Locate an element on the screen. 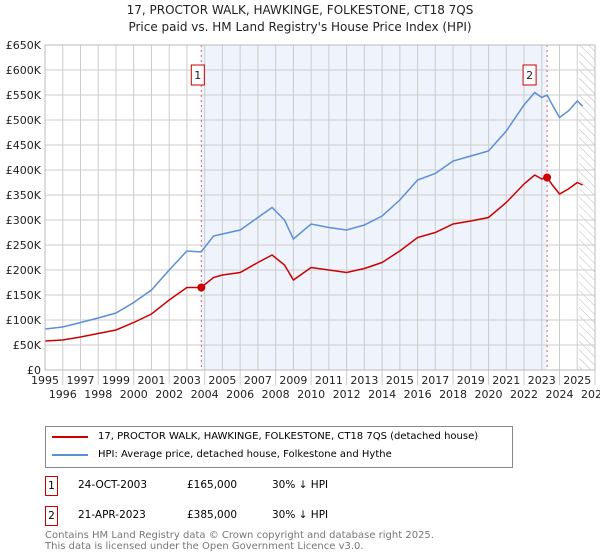 The width and height of the screenshot is (600, 560). transaction-price: £385,000 is located at coordinates (212, 515).